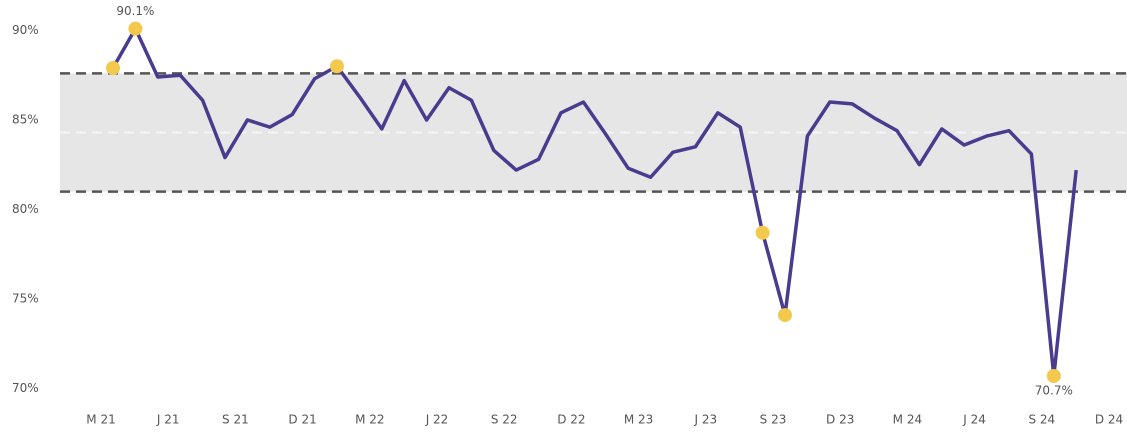  What do you see at coordinates (840, 420) in the screenshot?
I see `x-tick-label: D 23` at bounding box center [840, 420].